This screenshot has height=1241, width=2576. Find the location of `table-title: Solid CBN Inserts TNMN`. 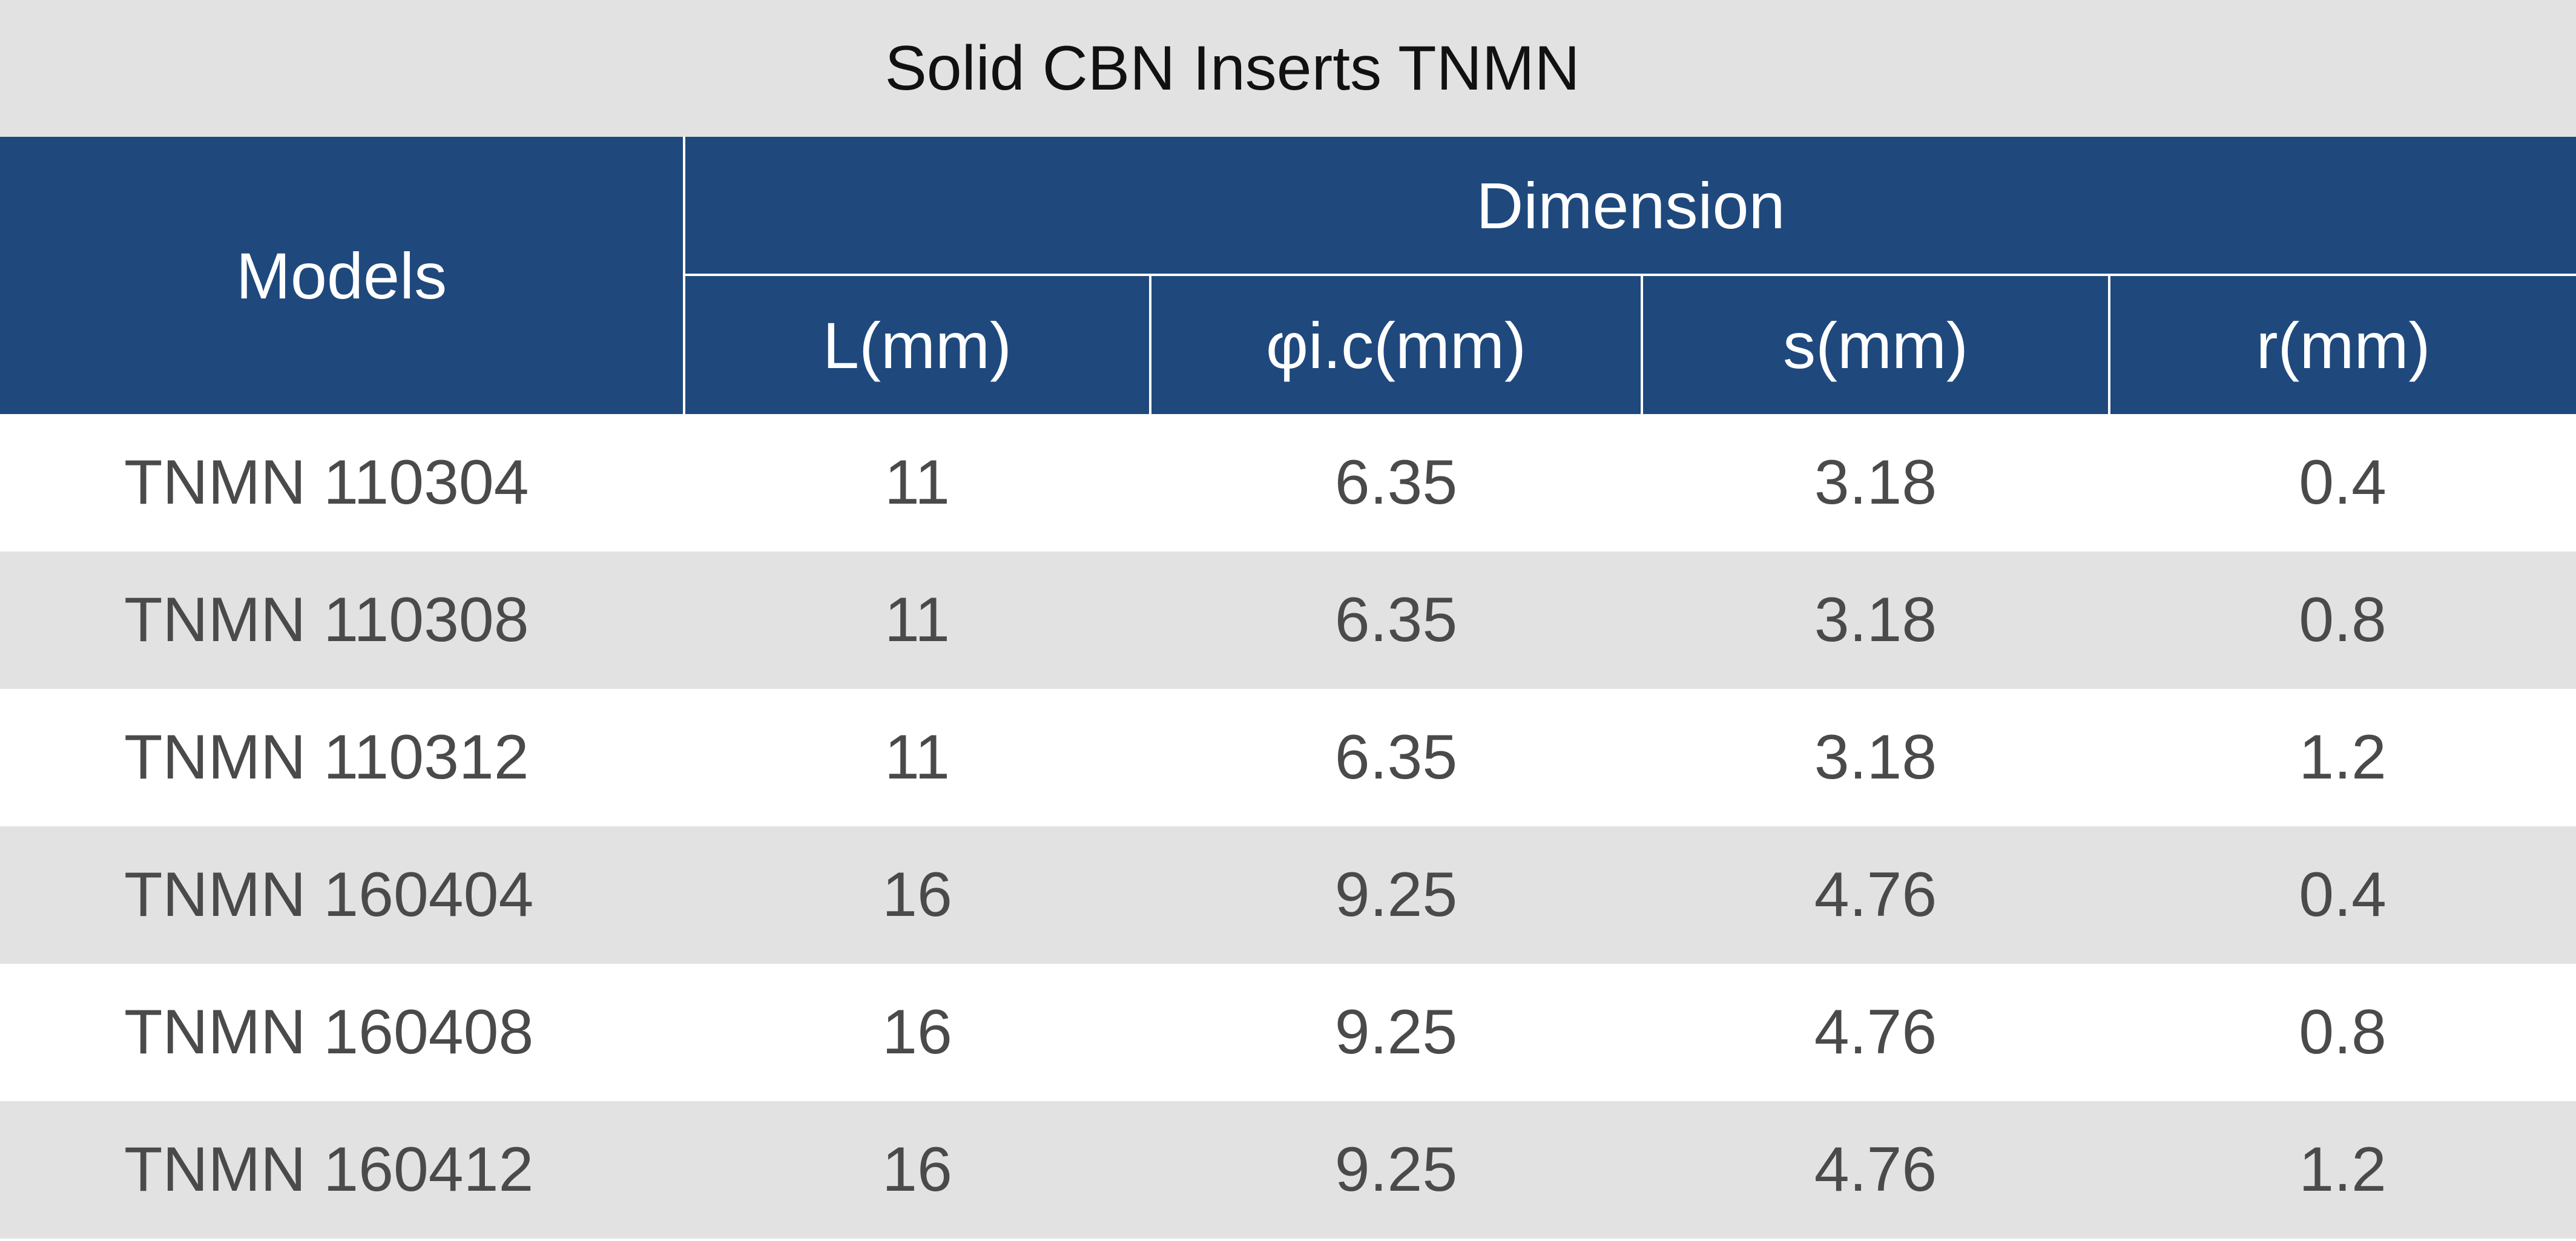

table-title: Solid CBN Inserts TNMN is located at coordinates (1232, 68).